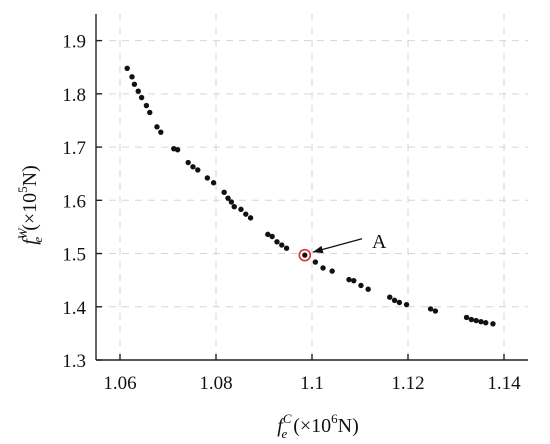 The width and height of the screenshot is (550, 444). I want to click on y-tick-label-6: 1.9, so click(74, 42).